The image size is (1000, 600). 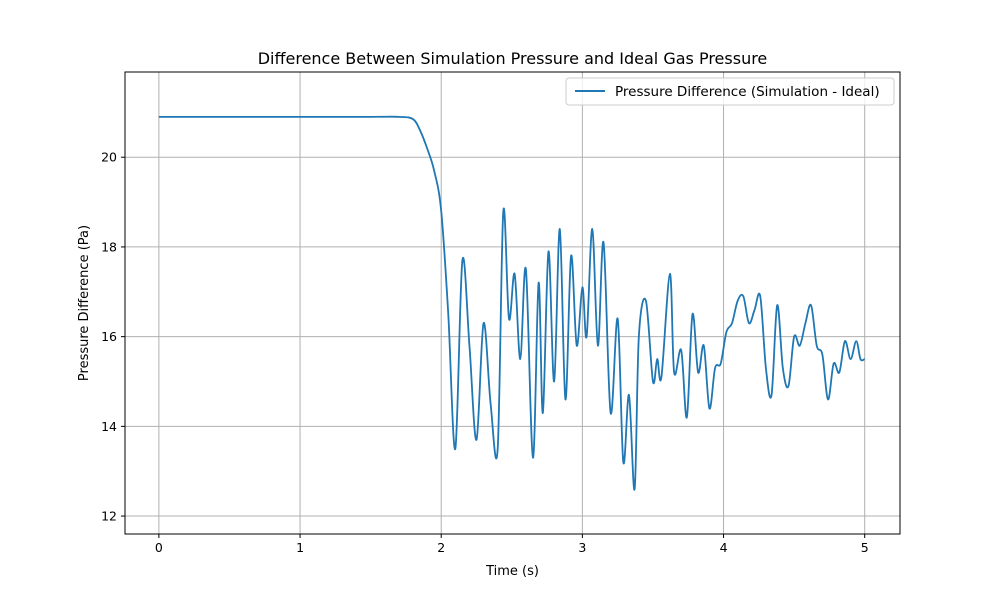 What do you see at coordinates (512, 571) in the screenshot?
I see `x-axis-label: Time (s)` at bounding box center [512, 571].